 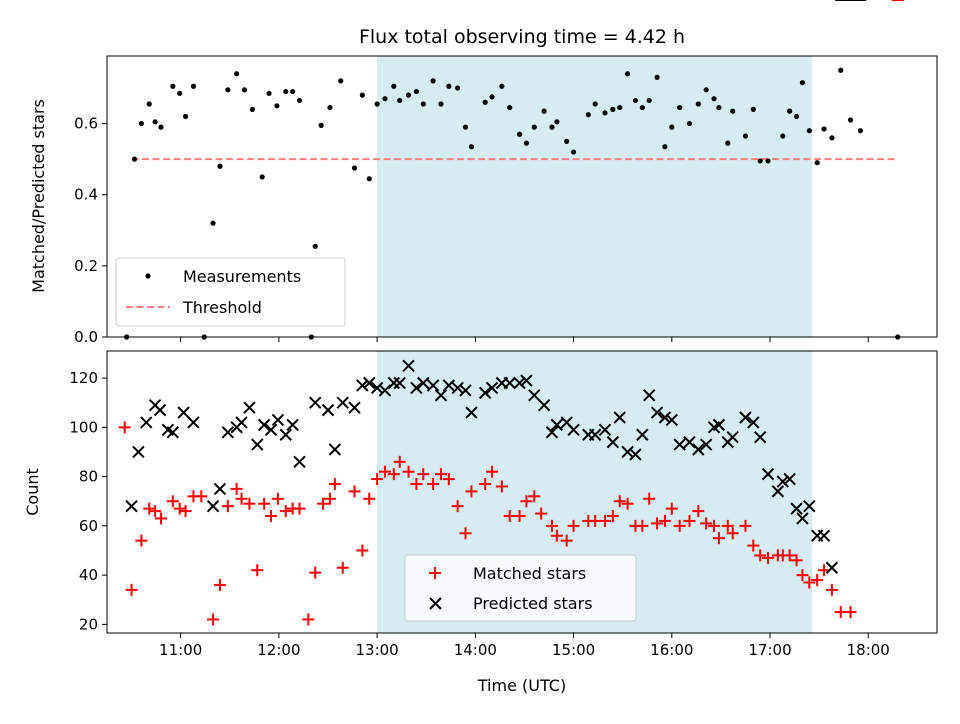 What do you see at coordinates (83, 378) in the screenshot?
I see `y-tick-label: 120` at bounding box center [83, 378].